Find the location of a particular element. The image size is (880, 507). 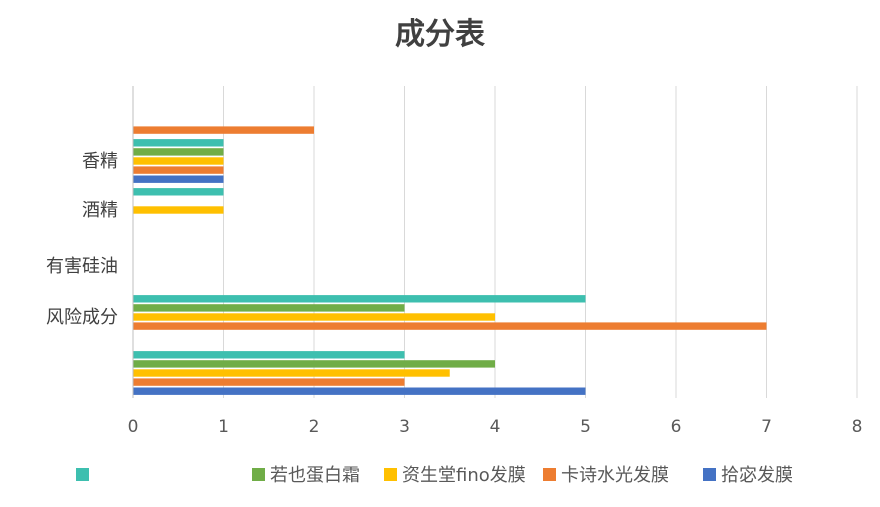

chart-title: 成分表 is located at coordinates (440, 34).